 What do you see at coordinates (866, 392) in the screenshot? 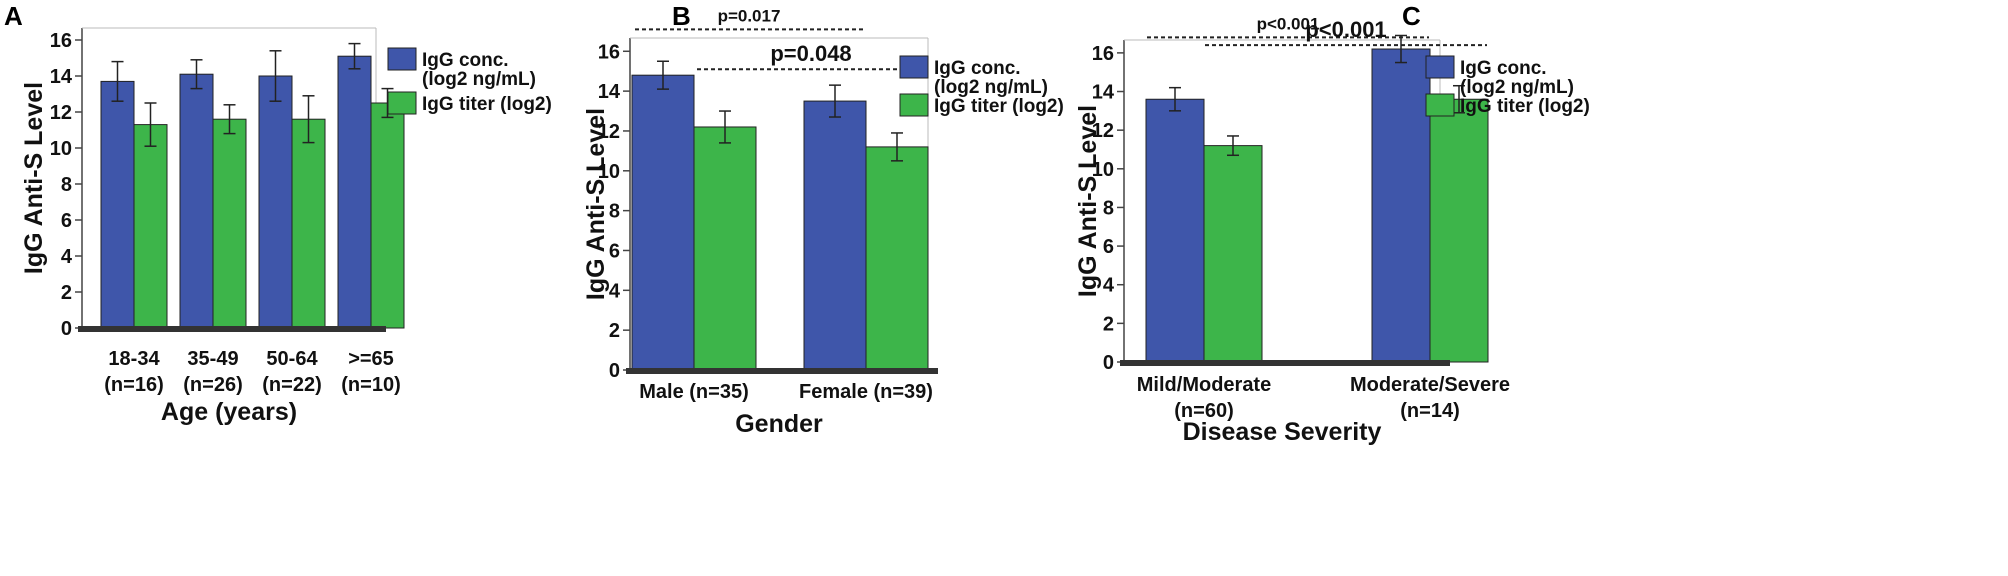
I see `x-tick-label: Female (n=39)` at bounding box center [866, 392].